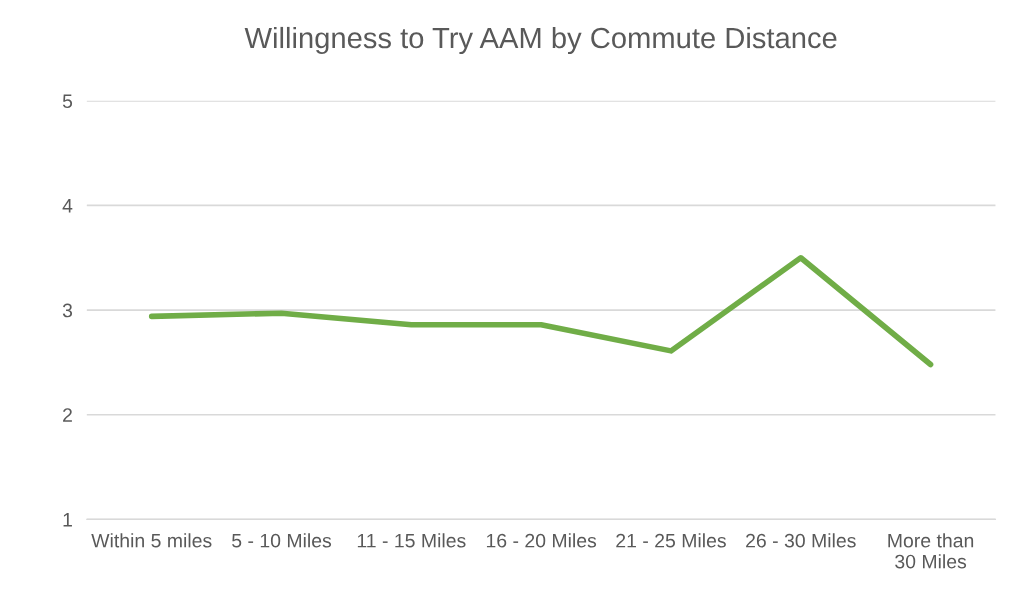  What do you see at coordinates (151, 540) in the screenshot?
I see `x-tick-label: Within 5 miles` at bounding box center [151, 540].